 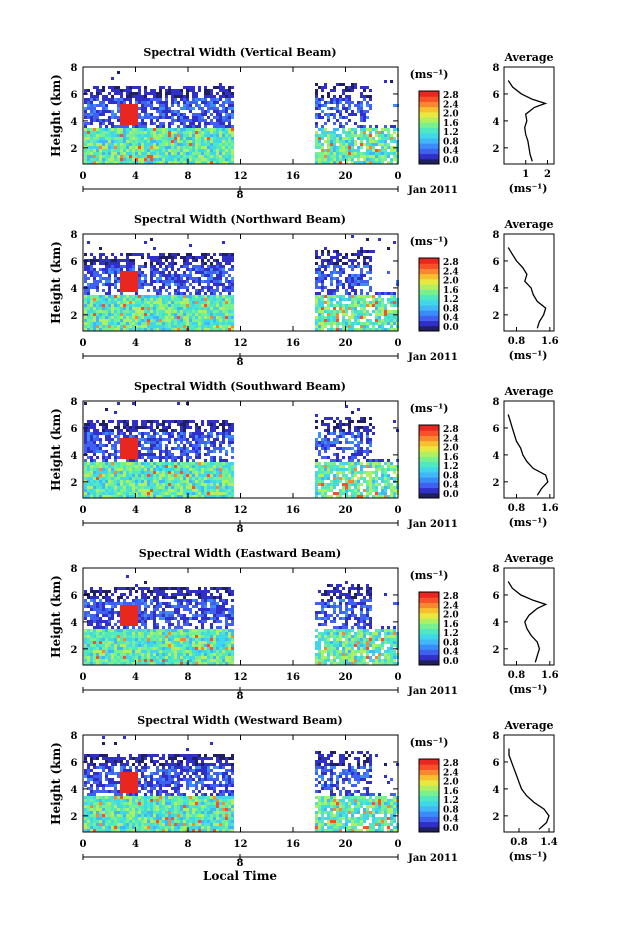 I want to click on colorbar-segment, so click(x=429, y=136).